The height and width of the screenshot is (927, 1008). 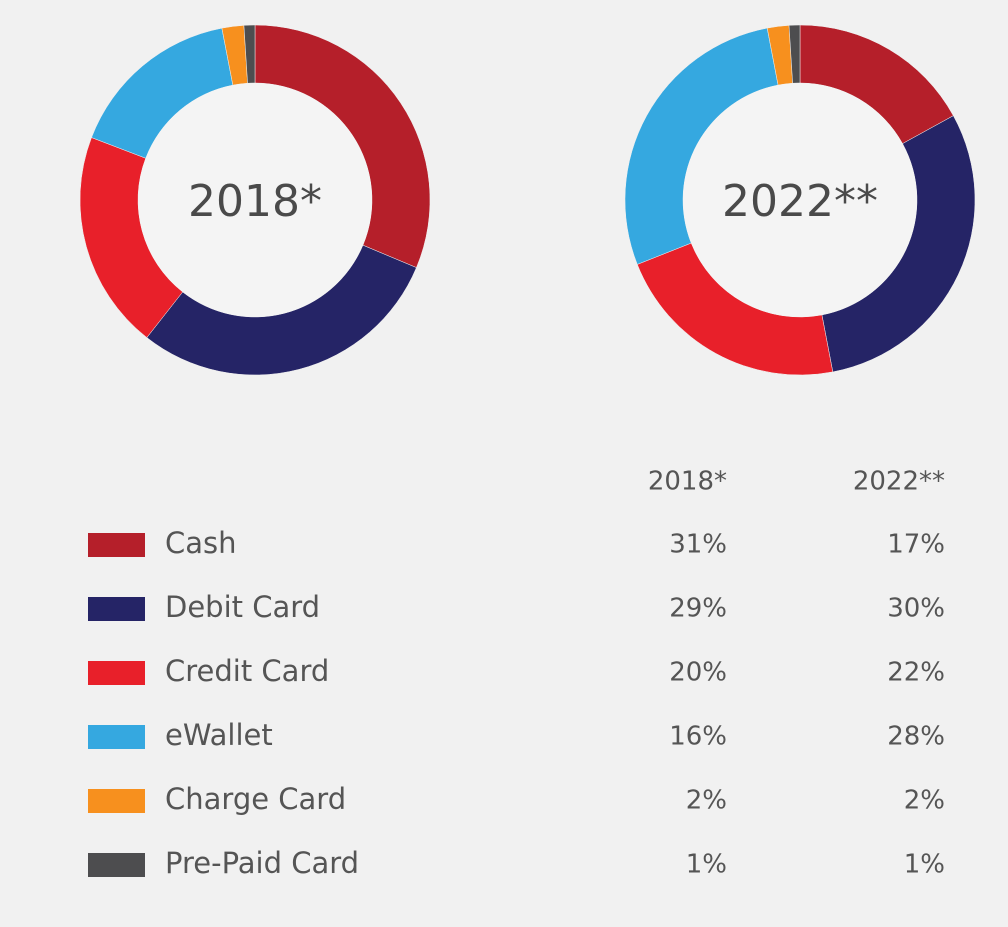 What do you see at coordinates (916, 737) in the screenshot?
I see `value-label: 28%` at bounding box center [916, 737].